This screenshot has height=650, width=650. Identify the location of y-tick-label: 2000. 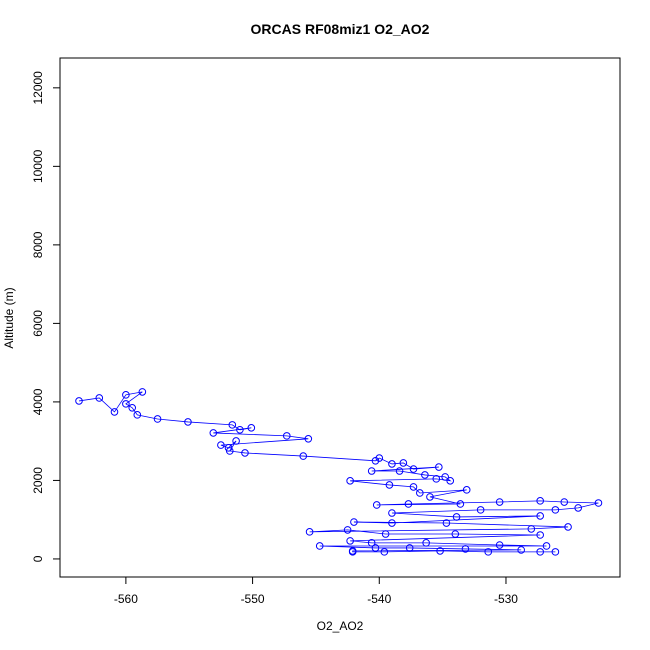
(38, 480).